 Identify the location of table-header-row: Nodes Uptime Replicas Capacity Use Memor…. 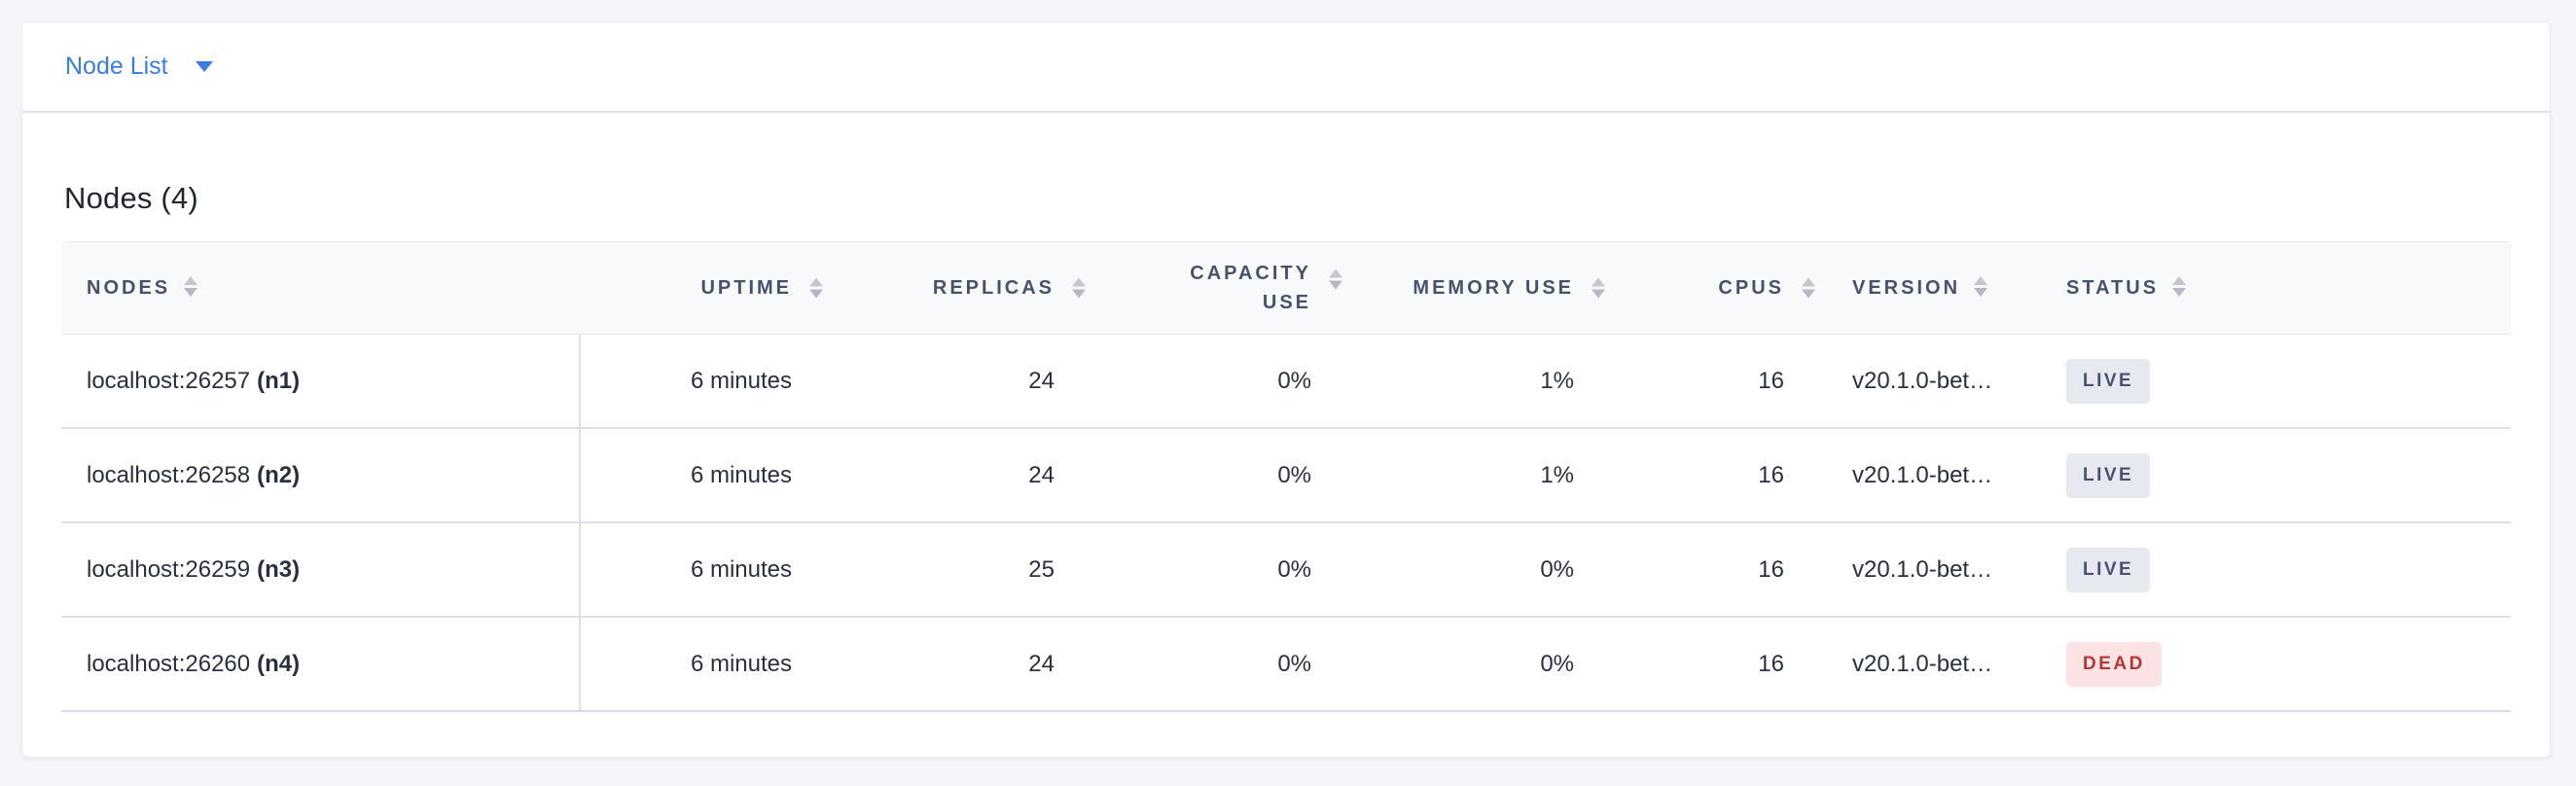
(1286, 288).